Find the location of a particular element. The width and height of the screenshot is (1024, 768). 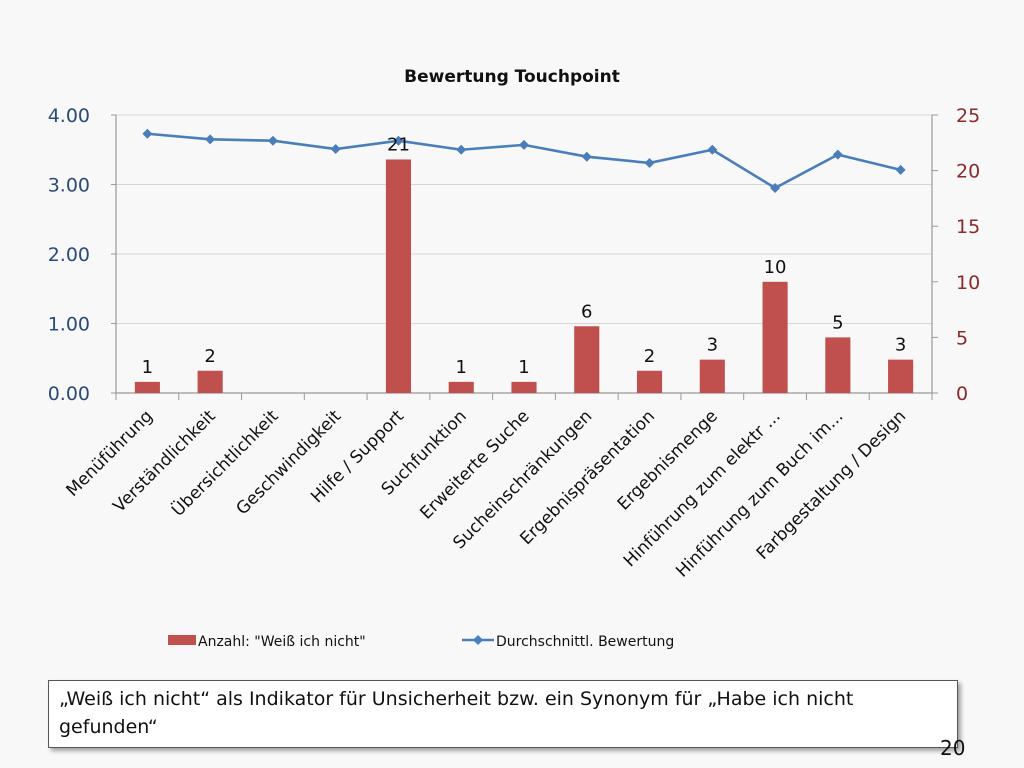

y-left-tick-label: 4.00 is located at coordinates (69, 116).